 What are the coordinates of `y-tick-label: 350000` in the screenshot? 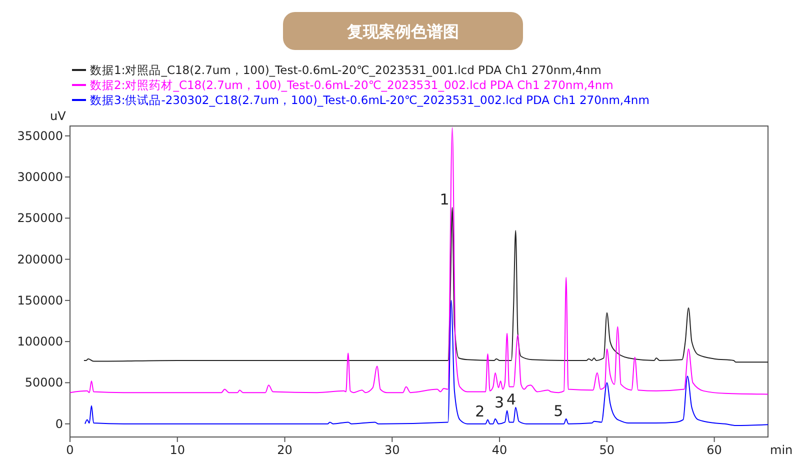 It's located at (40, 135).